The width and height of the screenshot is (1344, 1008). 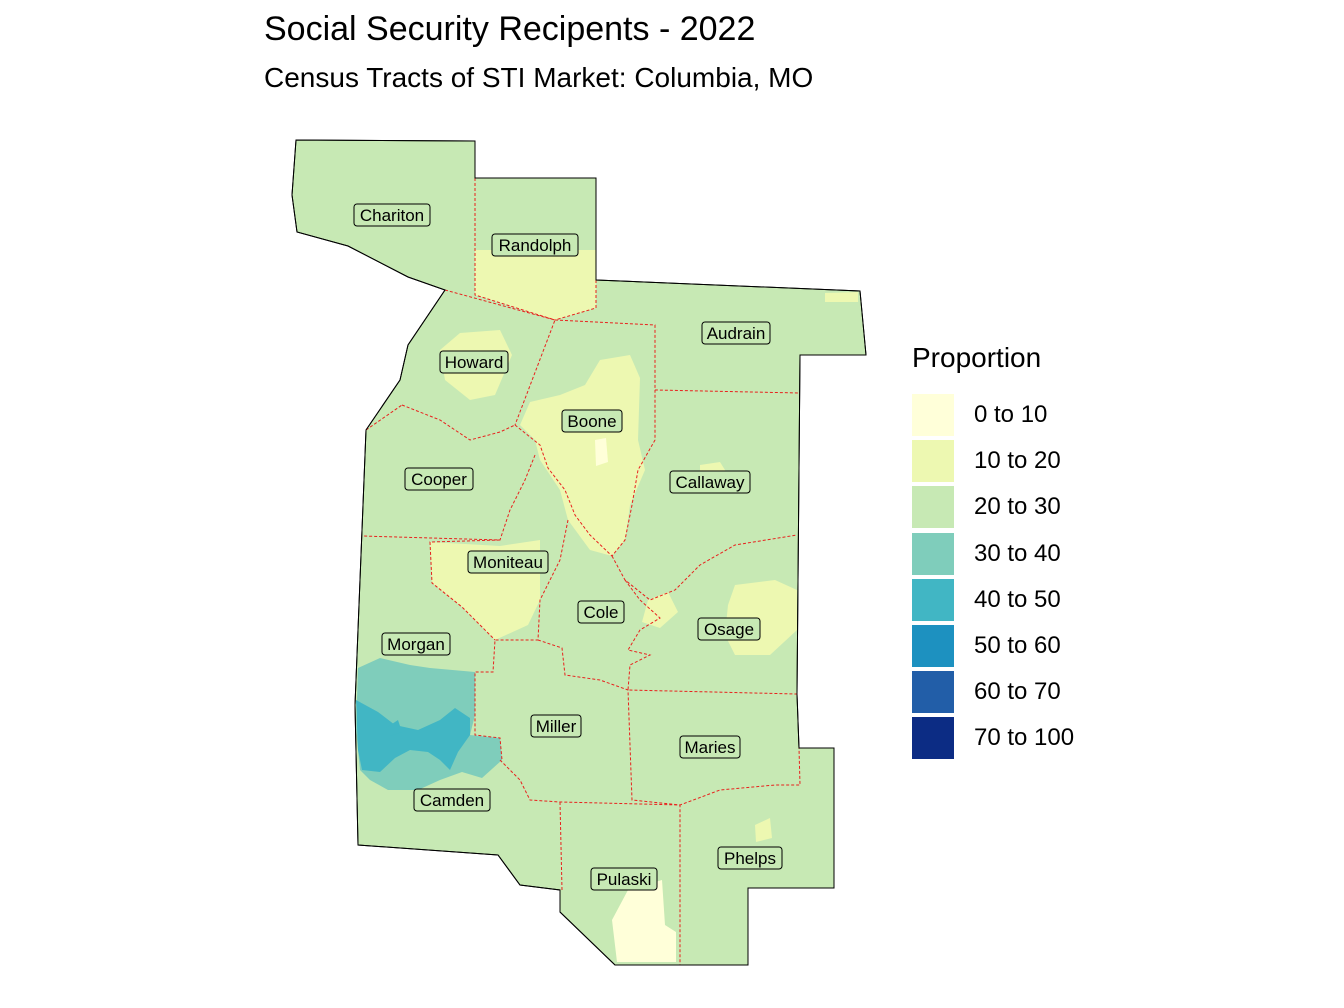 I want to click on legend-item: 20 to 30, so click(x=993, y=507).